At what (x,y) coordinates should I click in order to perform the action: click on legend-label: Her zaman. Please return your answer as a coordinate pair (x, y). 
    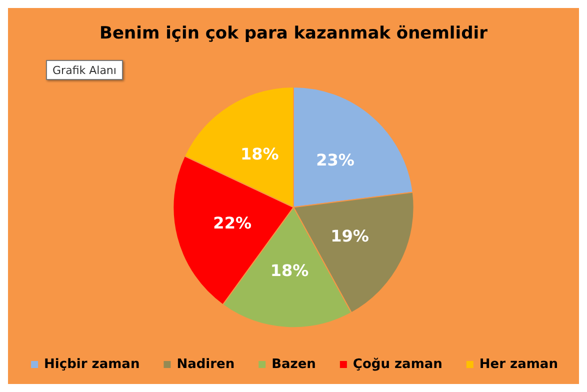
    Looking at the image, I should click on (518, 364).